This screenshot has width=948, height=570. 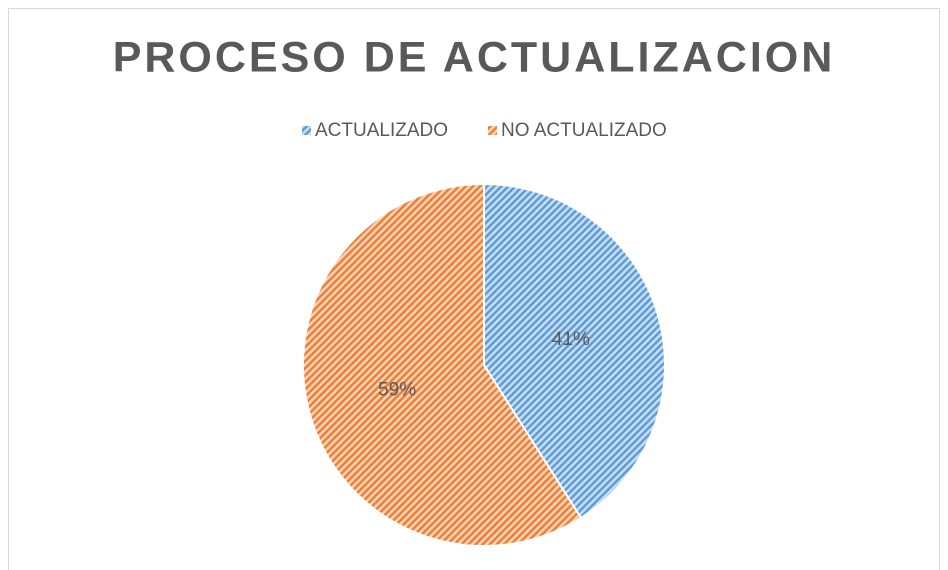 What do you see at coordinates (574, 351) in the screenshot?
I see `pie-slice` at bounding box center [574, 351].